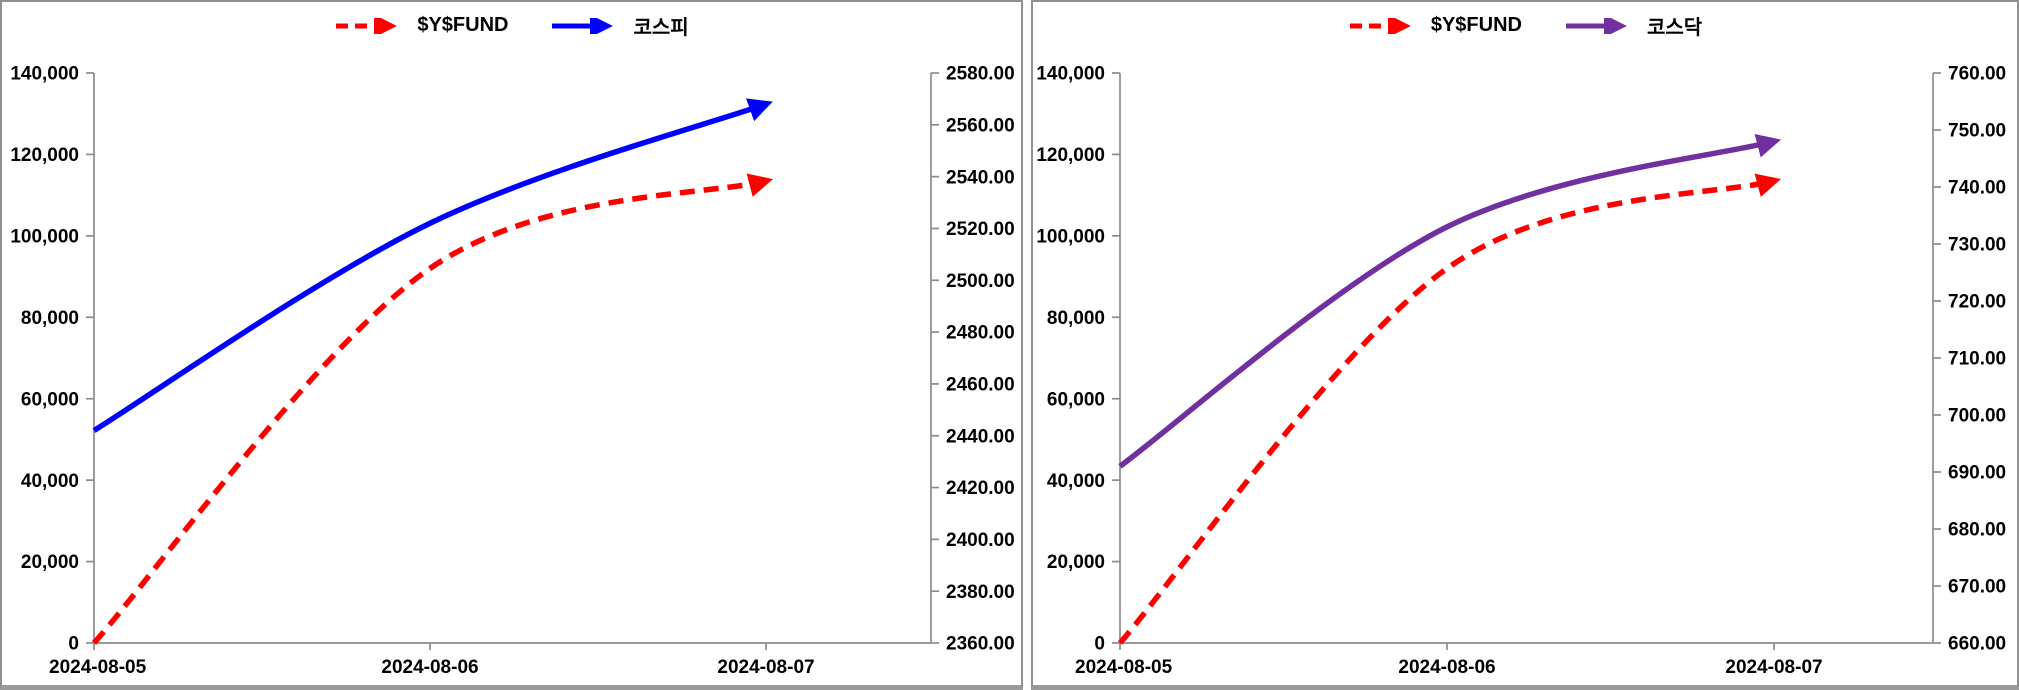 The width and height of the screenshot is (2019, 690). What do you see at coordinates (1977, 473) in the screenshot?
I see `y-axis-right-label: 690.00` at bounding box center [1977, 473].